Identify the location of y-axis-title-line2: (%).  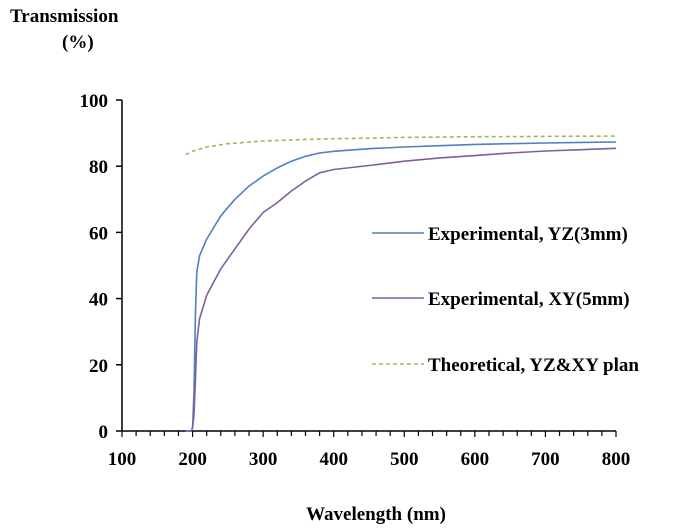
(78, 42).